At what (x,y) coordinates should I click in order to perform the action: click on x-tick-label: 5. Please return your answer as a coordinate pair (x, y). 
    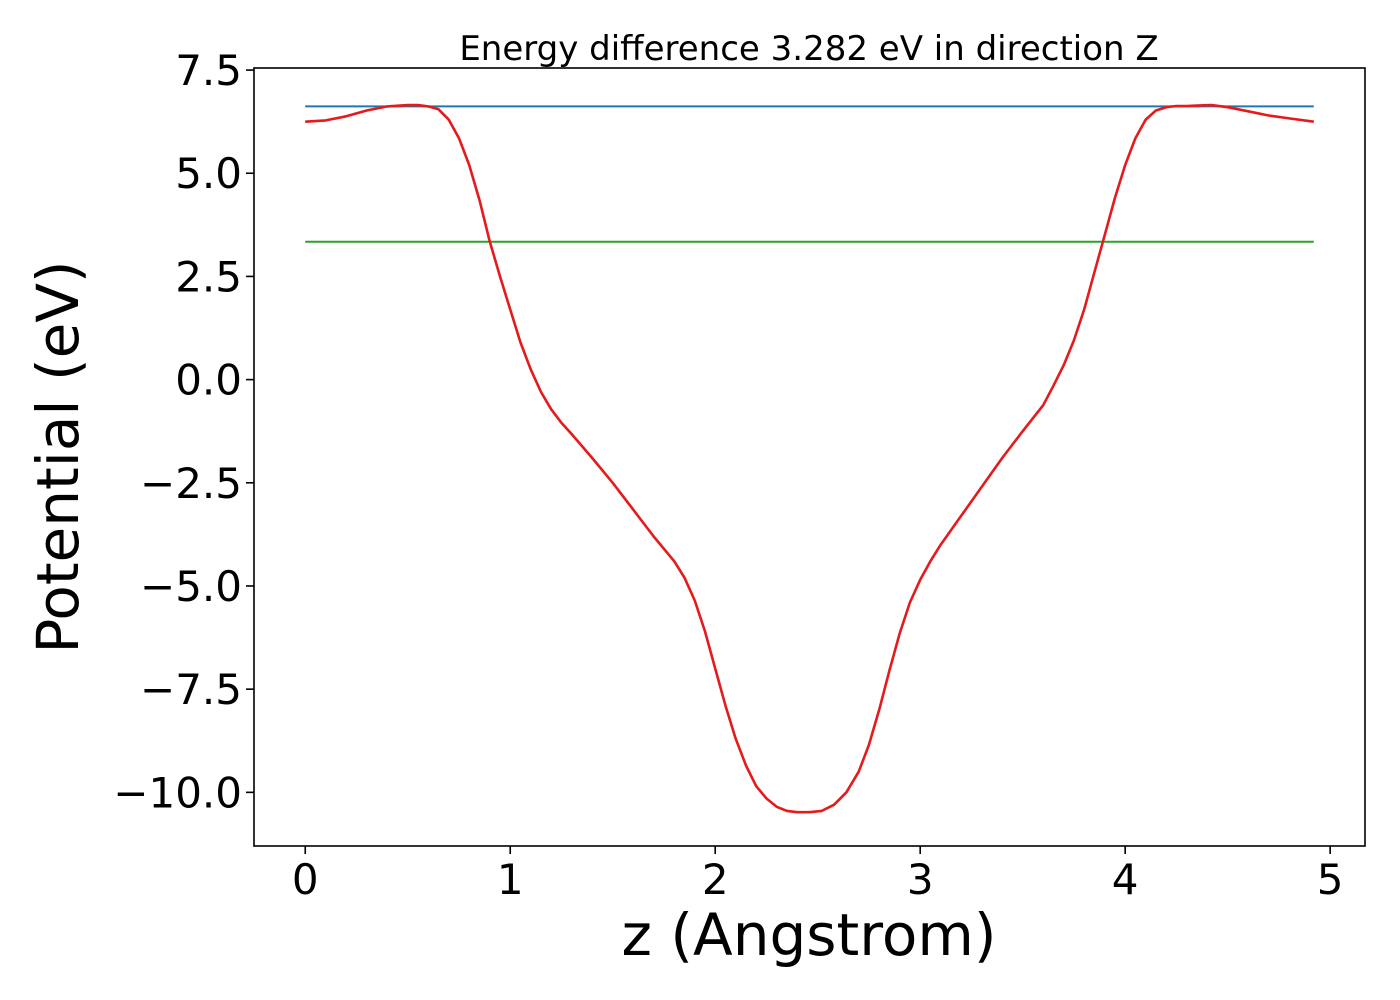
    Looking at the image, I should click on (1330, 879).